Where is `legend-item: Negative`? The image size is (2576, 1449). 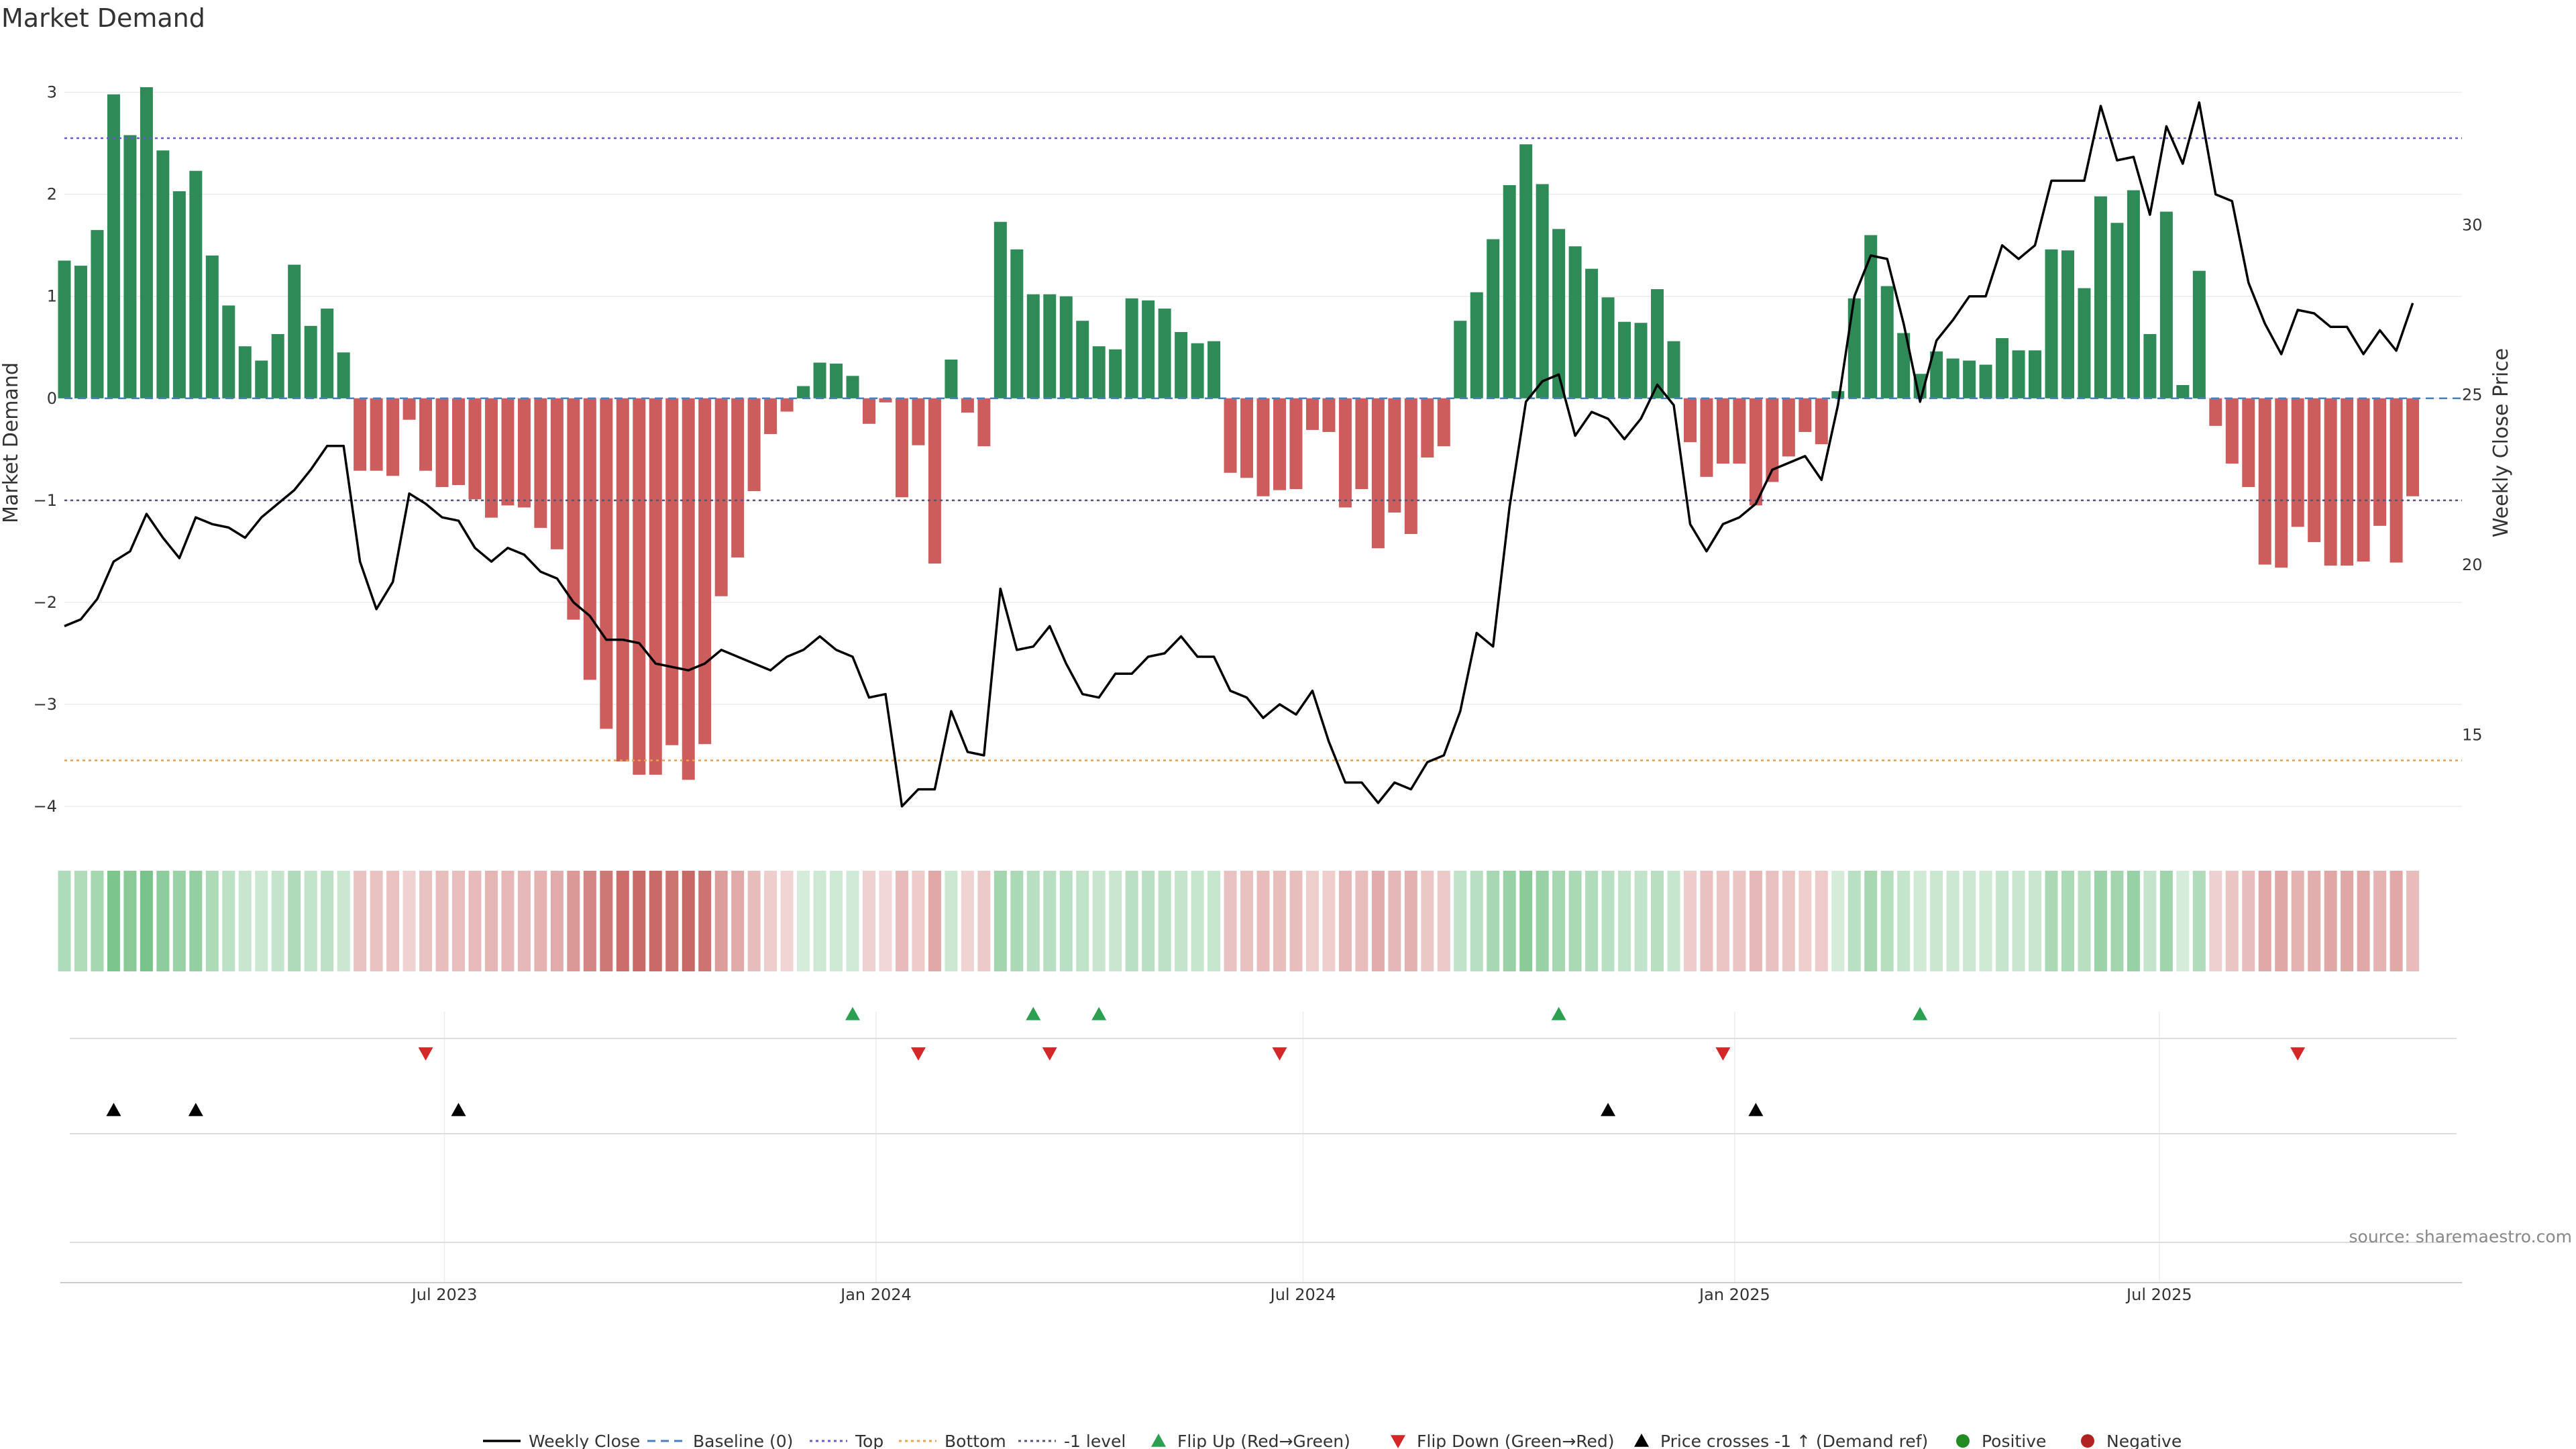 legend-item: Negative is located at coordinates (2131, 1440).